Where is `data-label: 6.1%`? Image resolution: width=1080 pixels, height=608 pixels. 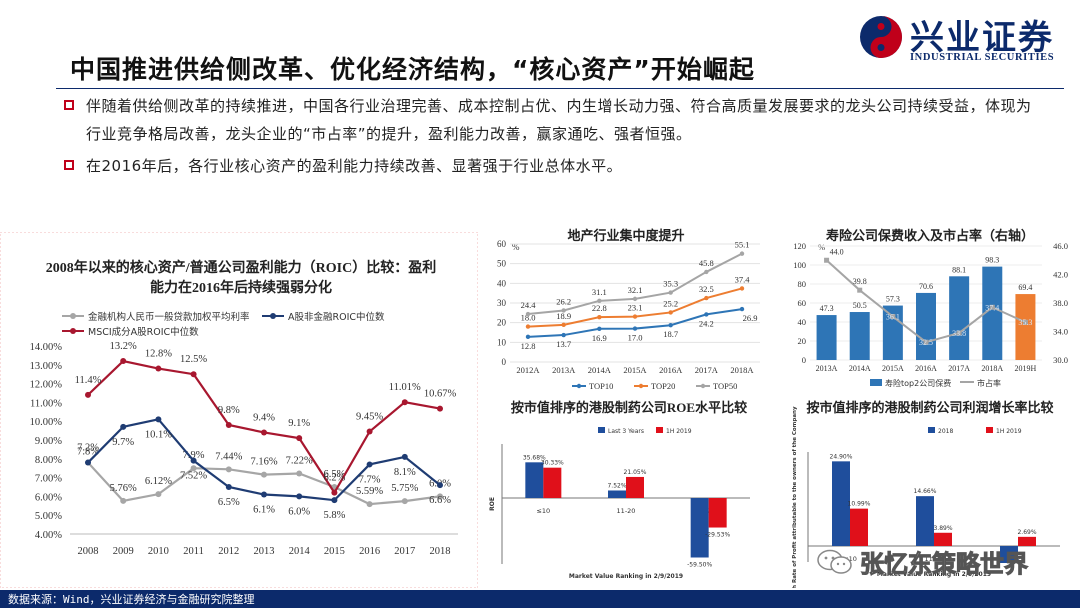 data-label: 6.1% is located at coordinates (264, 510).